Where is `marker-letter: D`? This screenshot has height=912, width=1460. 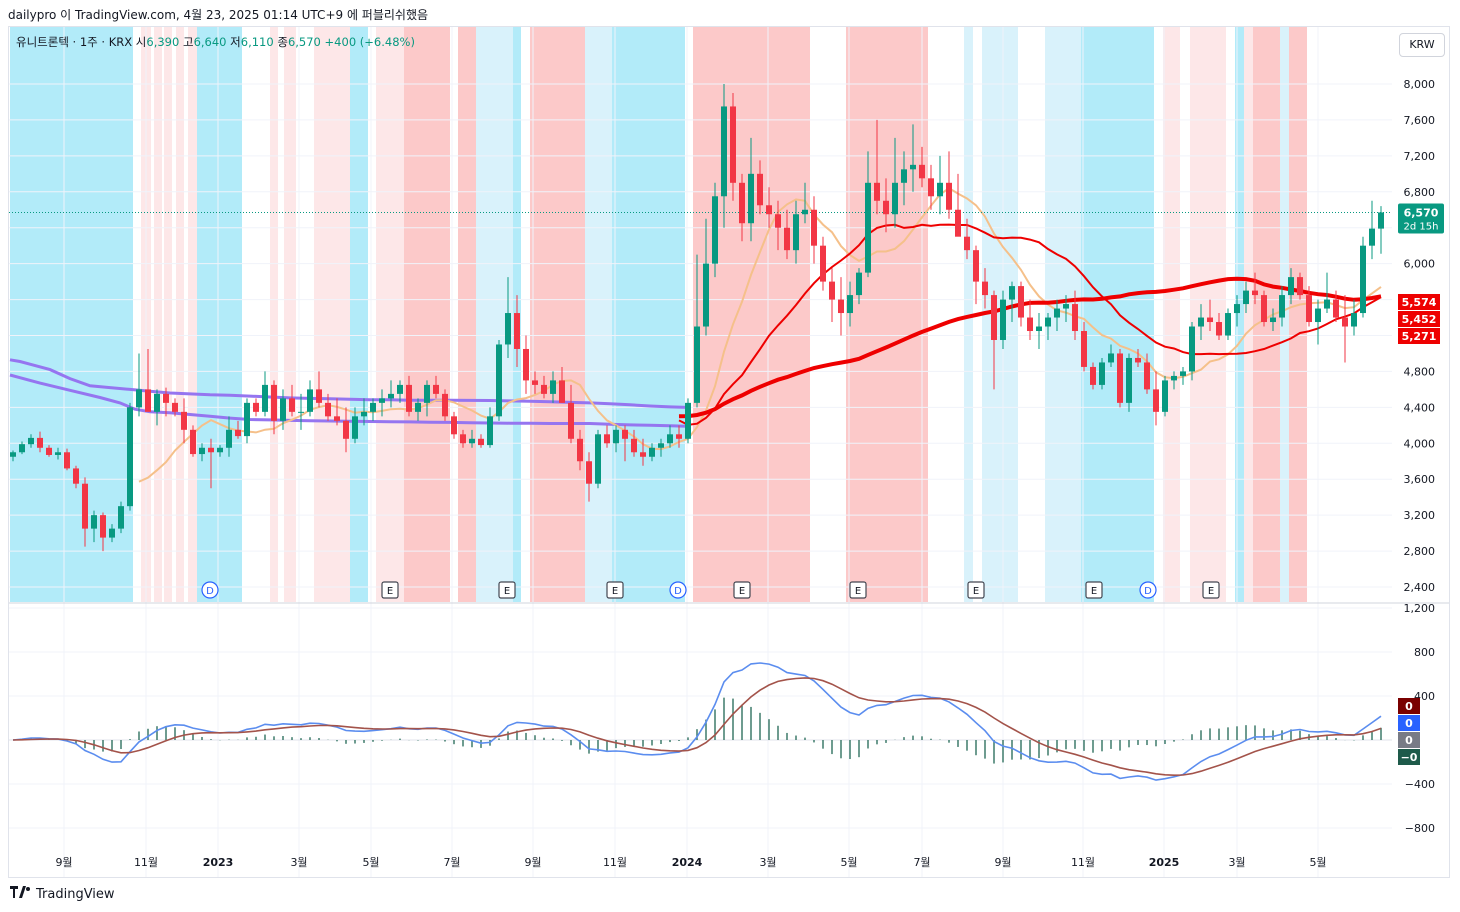
marker-letter: D is located at coordinates (210, 591).